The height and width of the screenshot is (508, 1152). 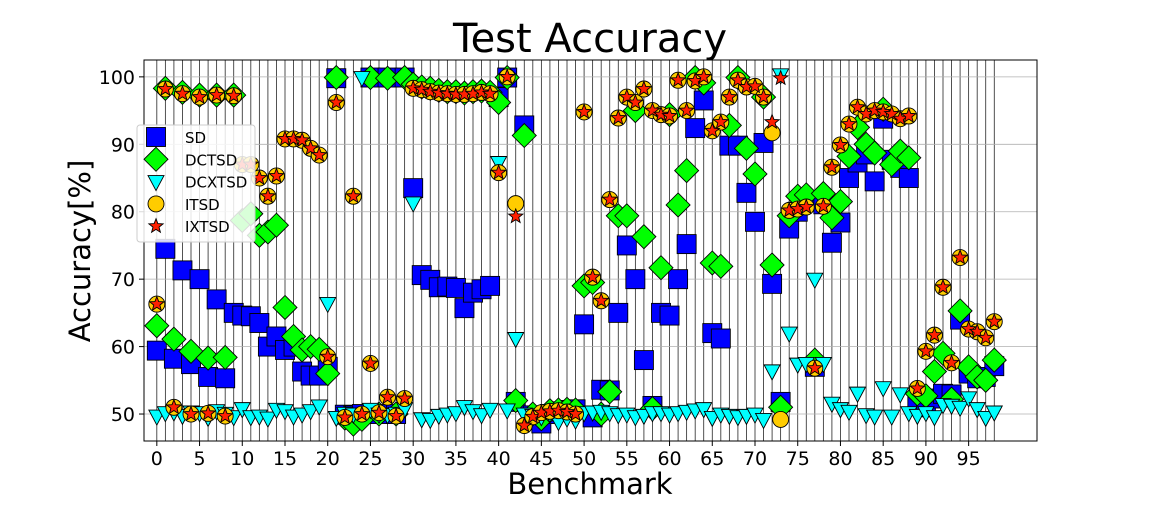 What do you see at coordinates (211, 160) in the screenshot?
I see `legend-label: DCTSD` at bounding box center [211, 160].